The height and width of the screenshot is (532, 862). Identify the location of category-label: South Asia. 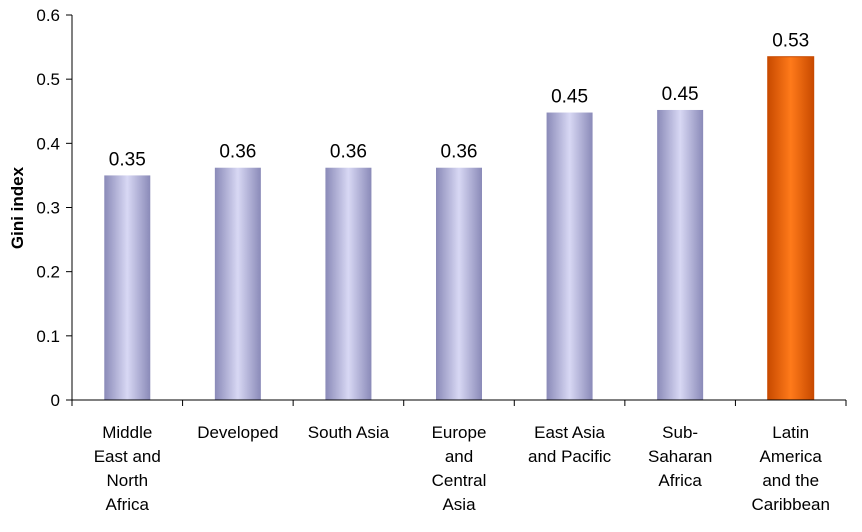
(349, 432).